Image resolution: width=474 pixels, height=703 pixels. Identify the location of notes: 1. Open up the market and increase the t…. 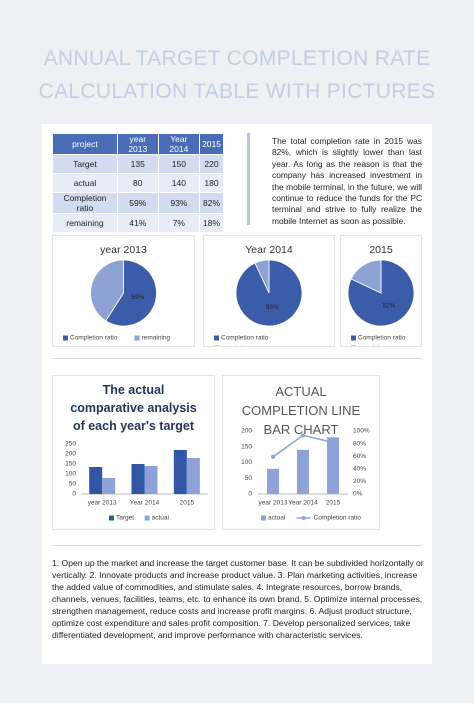
(238, 599).